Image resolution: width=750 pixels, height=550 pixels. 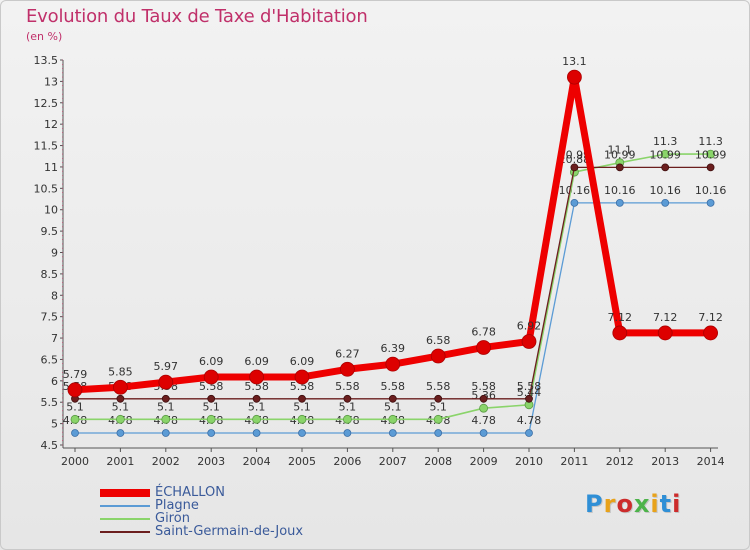 What do you see at coordinates (54, 338) in the screenshot?
I see `y-tick-label: 7` at bounding box center [54, 338].